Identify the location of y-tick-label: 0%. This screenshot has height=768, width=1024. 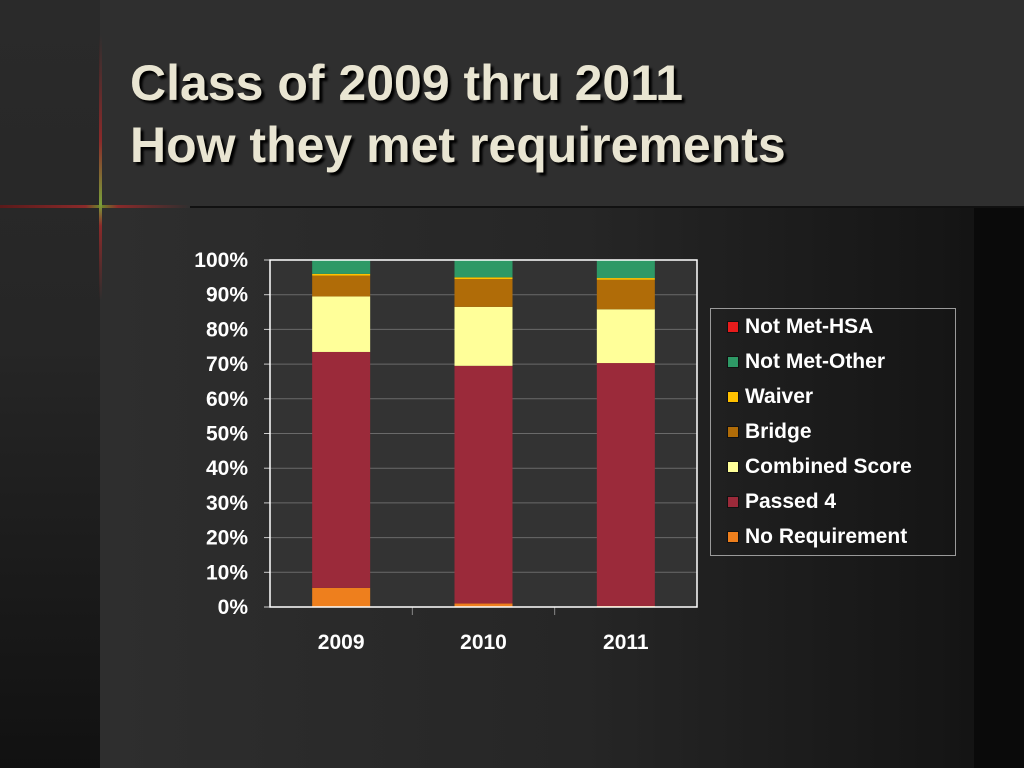
(233, 607).